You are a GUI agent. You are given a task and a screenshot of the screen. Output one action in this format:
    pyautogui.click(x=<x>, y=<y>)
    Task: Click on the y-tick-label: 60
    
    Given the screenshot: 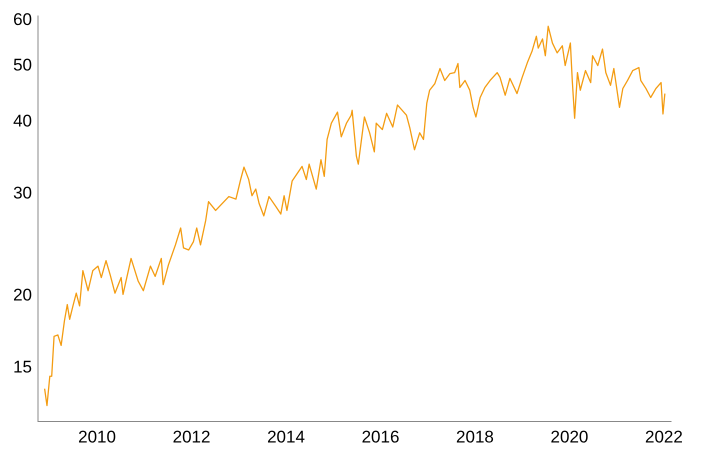 What is the action you would take?
    pyautogui.click(x=22, y=20)
    